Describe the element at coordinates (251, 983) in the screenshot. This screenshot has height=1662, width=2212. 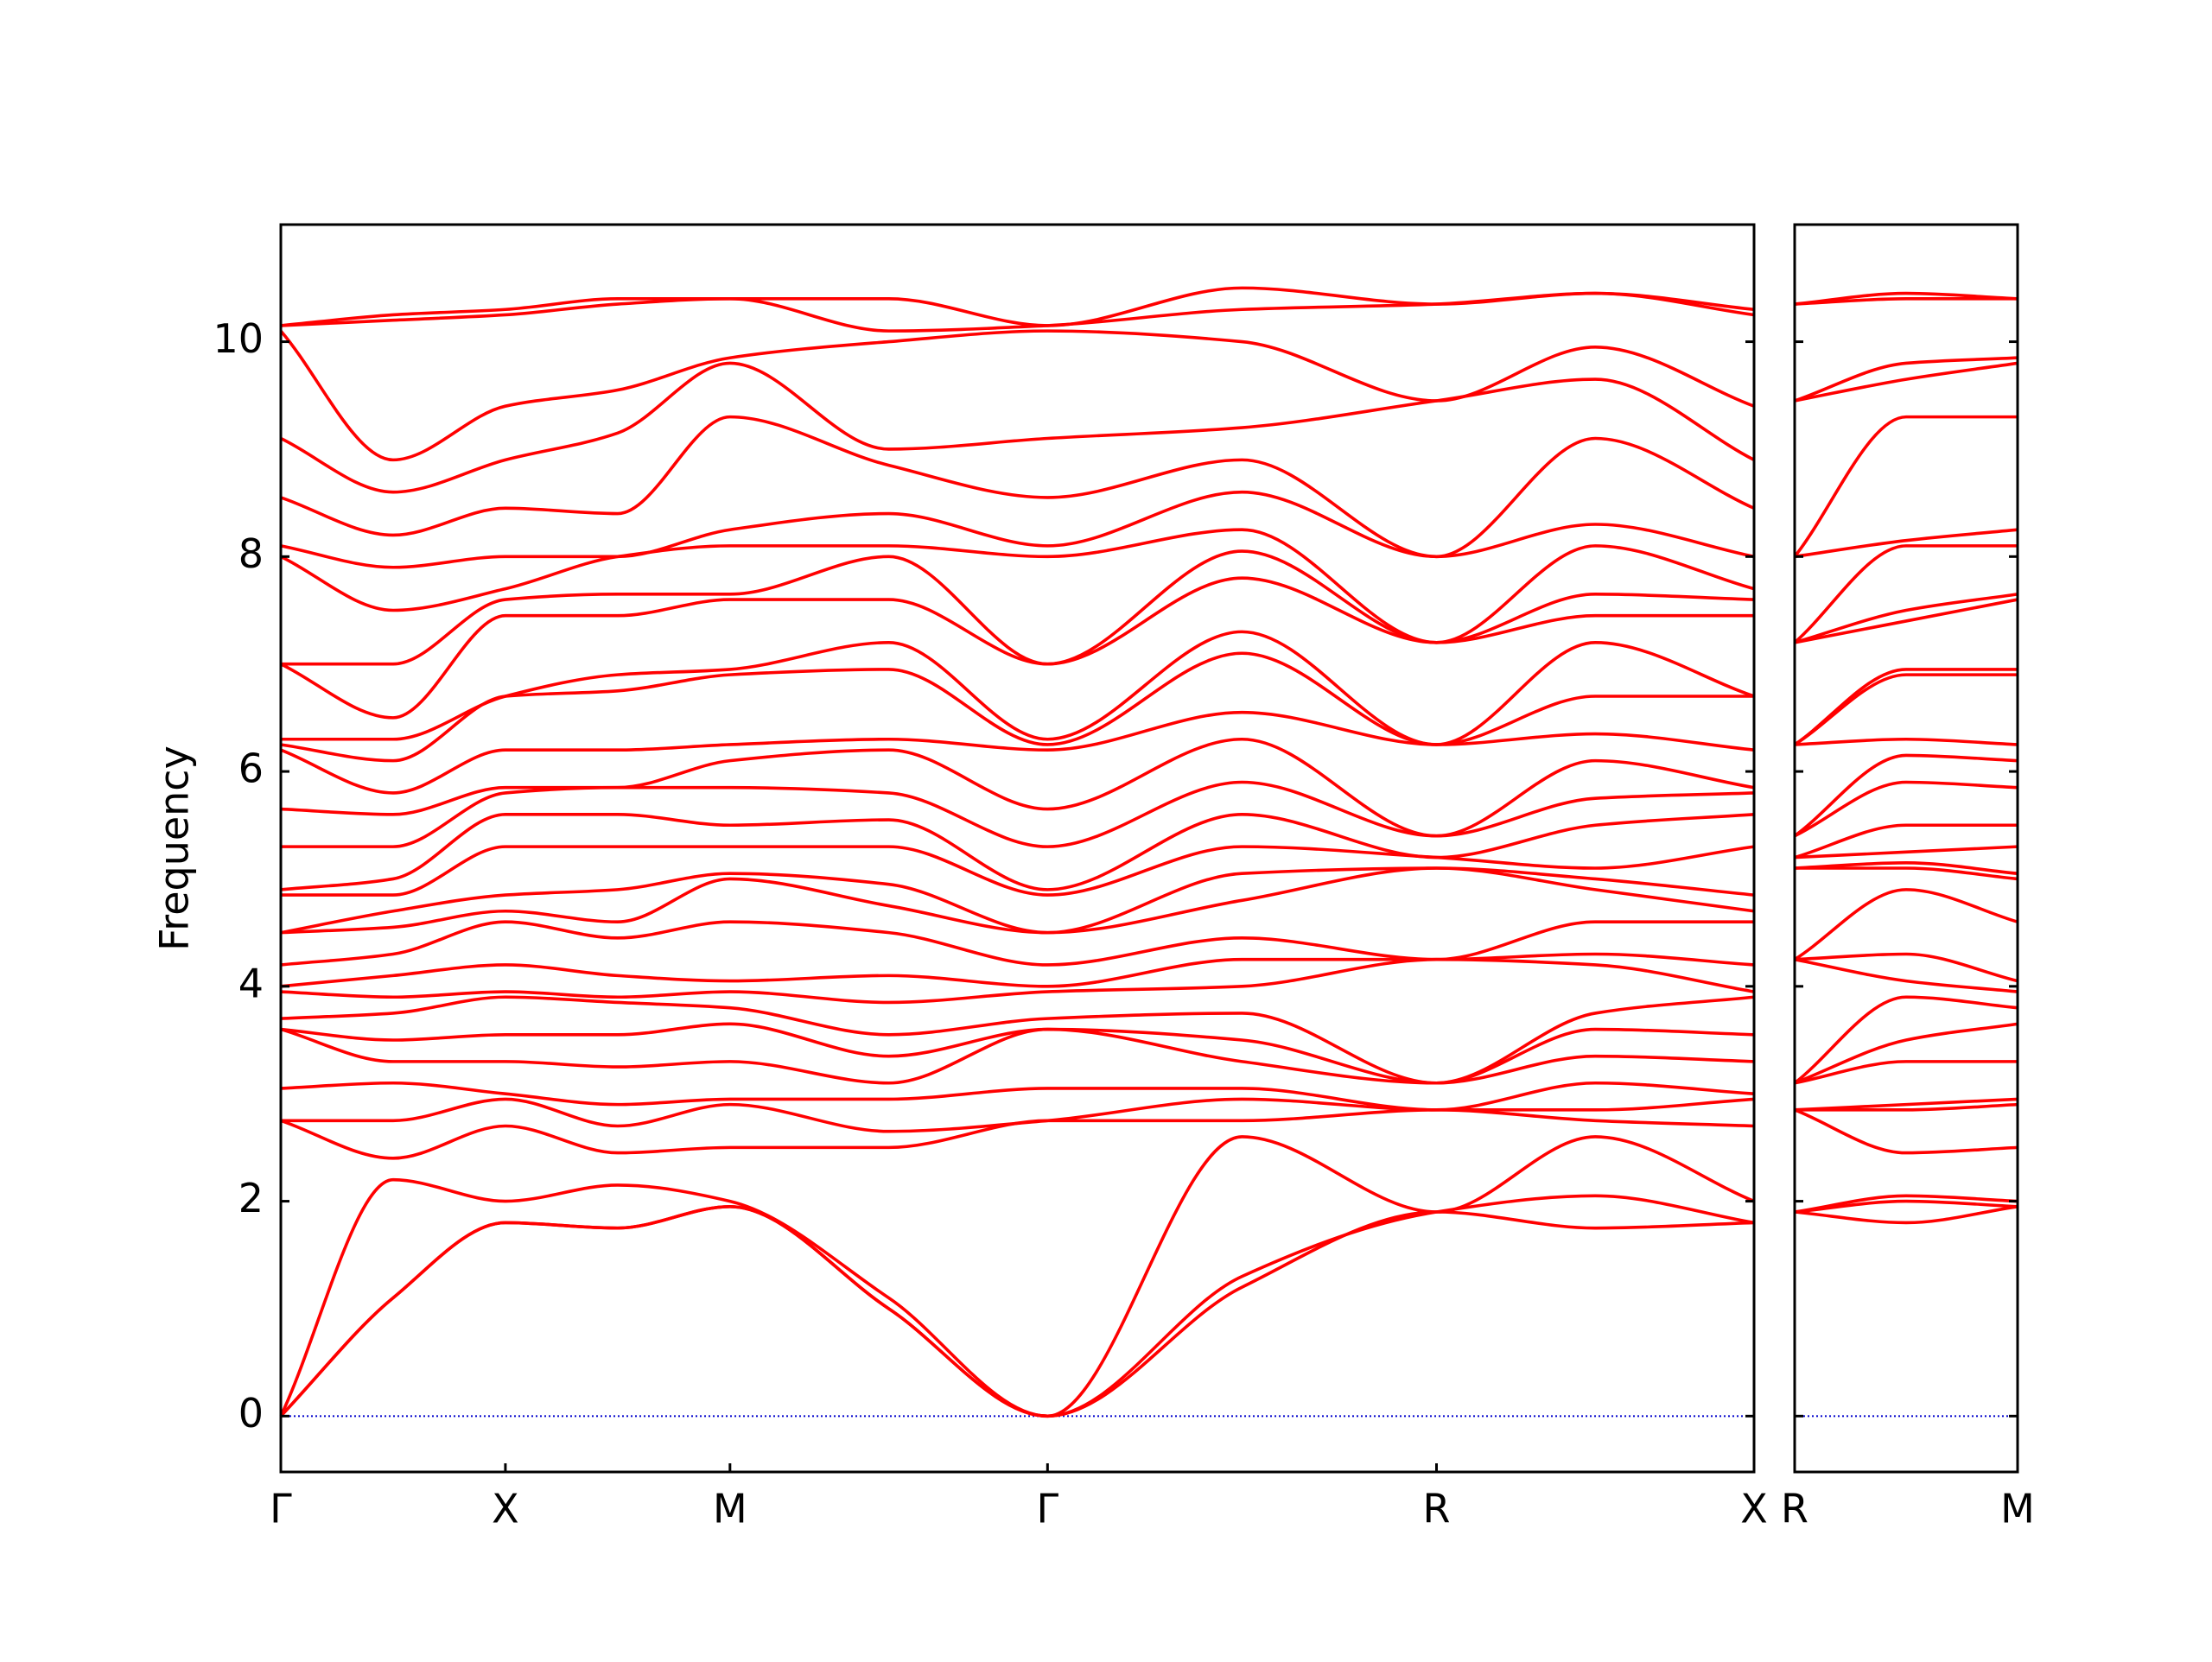
I see `y-tick-label: 4` at that location.